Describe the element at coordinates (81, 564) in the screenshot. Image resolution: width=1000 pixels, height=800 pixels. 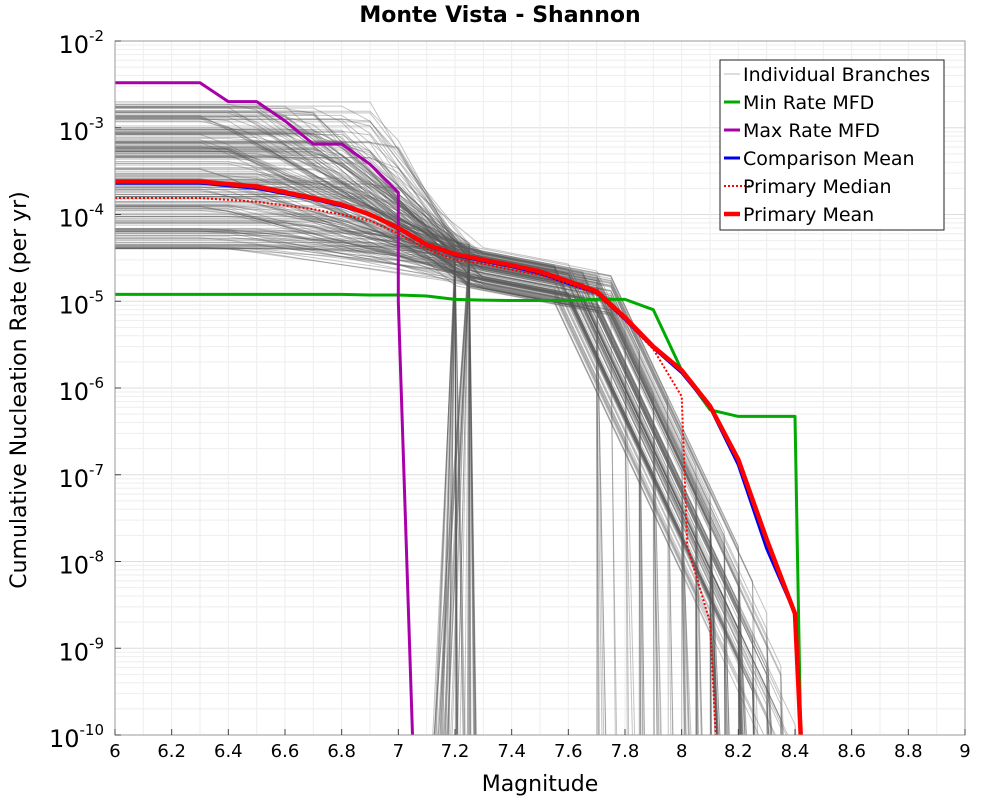
I see `y-tick-label: 10⁻⁸` at that location.